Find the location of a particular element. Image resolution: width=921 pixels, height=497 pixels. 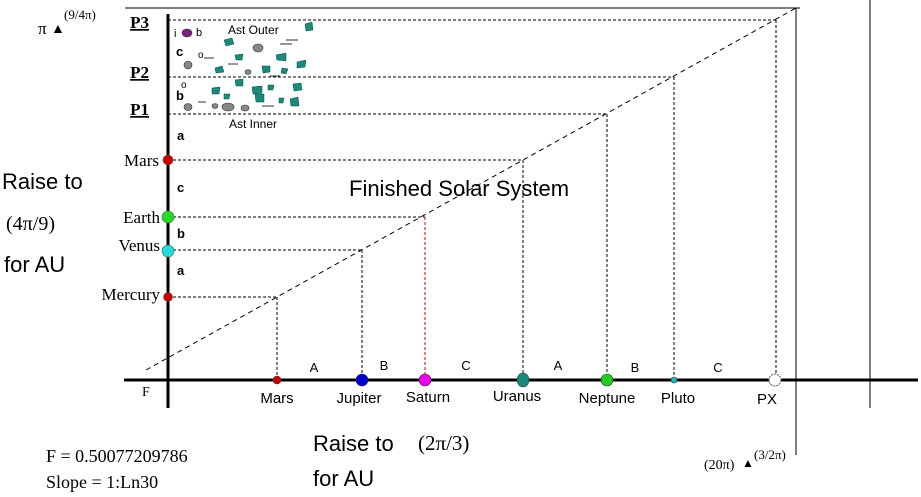

label-earth: Earth is located at coordinates (141, 217).